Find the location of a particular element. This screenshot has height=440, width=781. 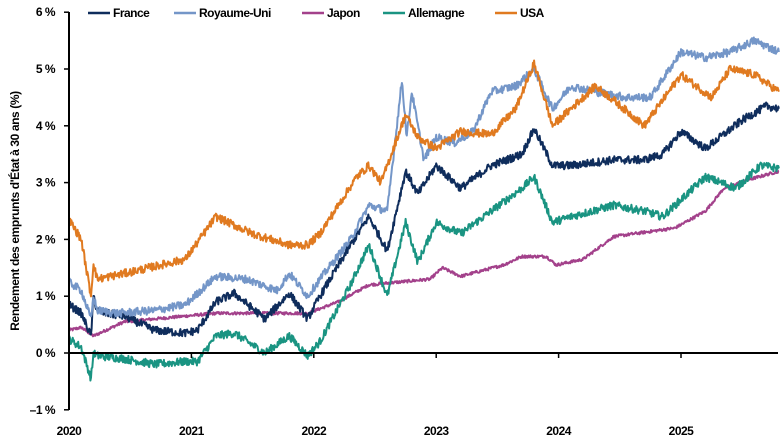

x-tick-label: 2020 is located at coordinates (70, 431).